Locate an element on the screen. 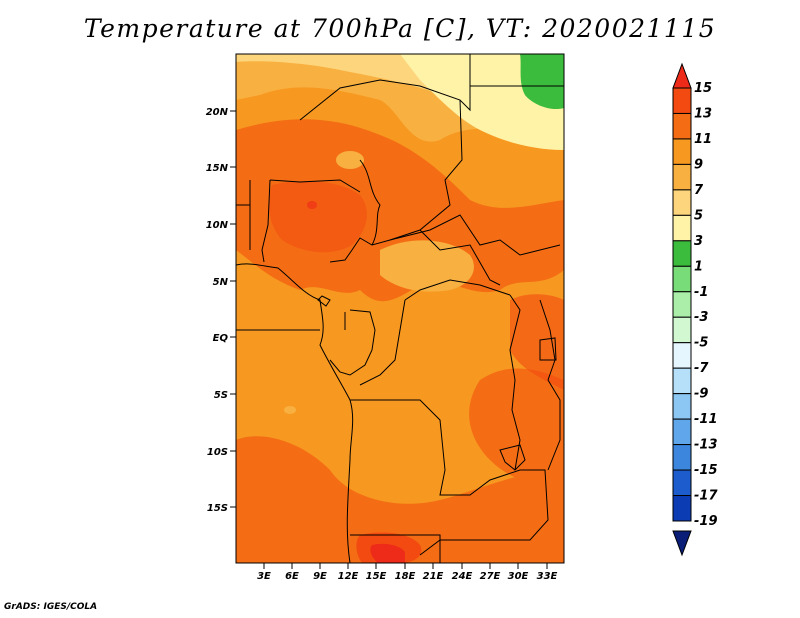 The width and height of the screenshot is (800, 618). colorbar-top-arrow is located at coordinates (682, 75).